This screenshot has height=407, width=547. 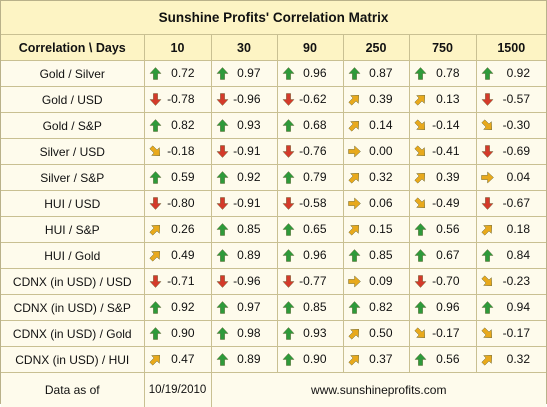 I want to click on correlation-value: 0.32, so click(x=518, y=359).